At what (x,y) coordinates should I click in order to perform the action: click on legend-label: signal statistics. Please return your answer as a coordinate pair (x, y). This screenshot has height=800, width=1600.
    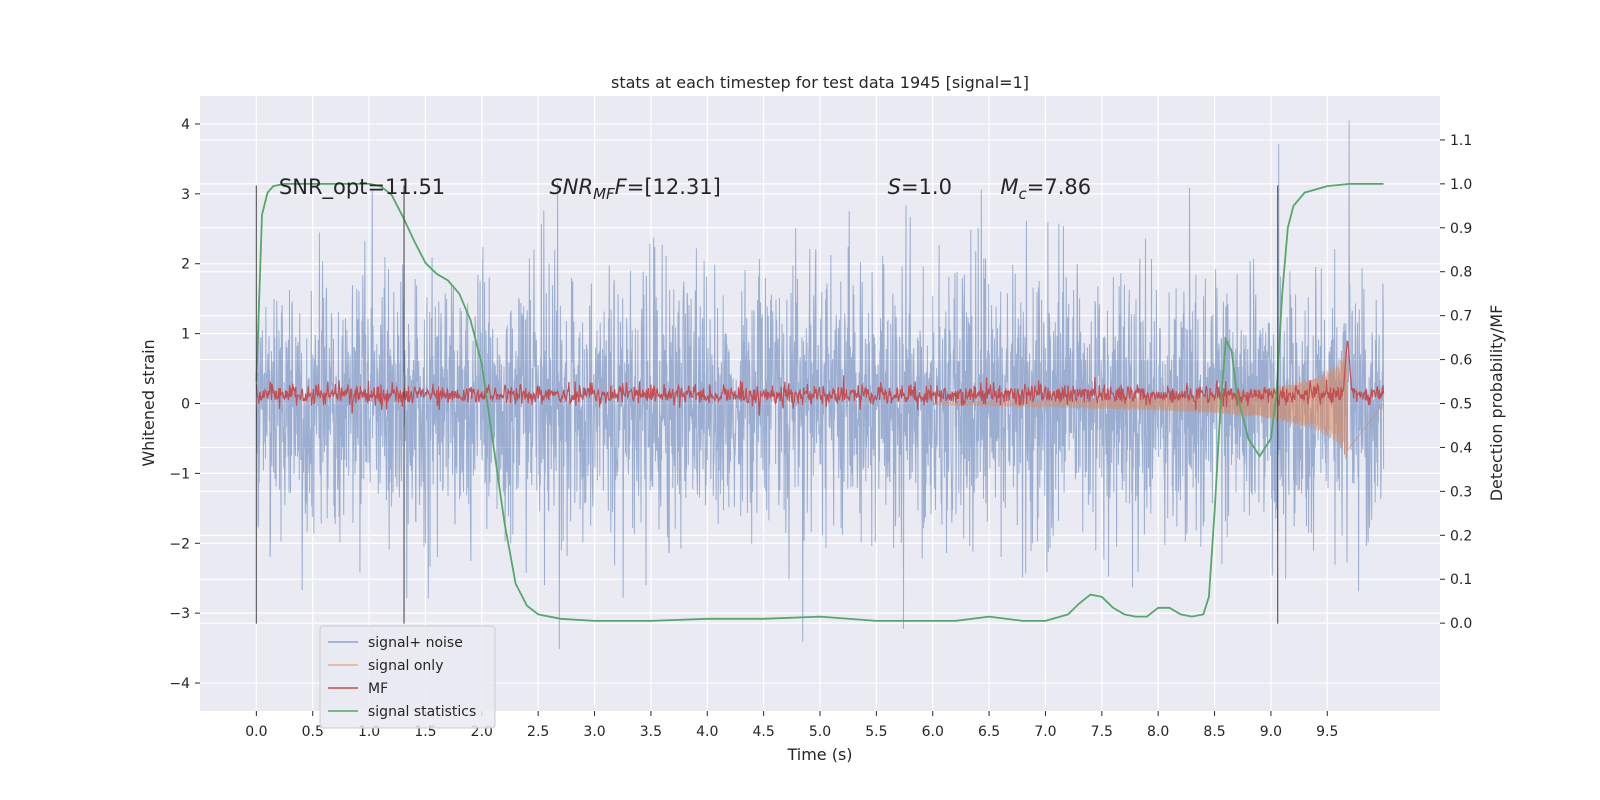
    Looking at the image, I should click on (422, 712).